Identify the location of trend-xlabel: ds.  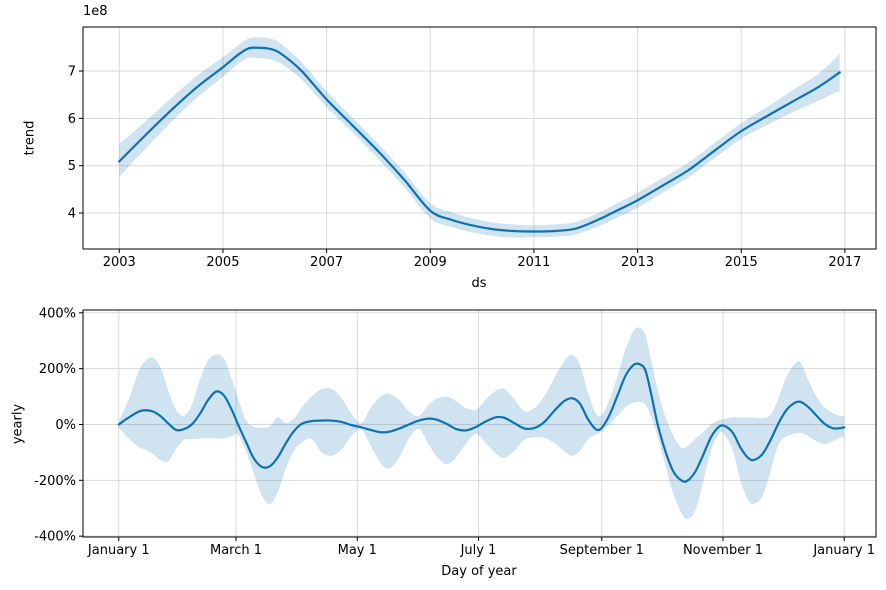
(479, 283).